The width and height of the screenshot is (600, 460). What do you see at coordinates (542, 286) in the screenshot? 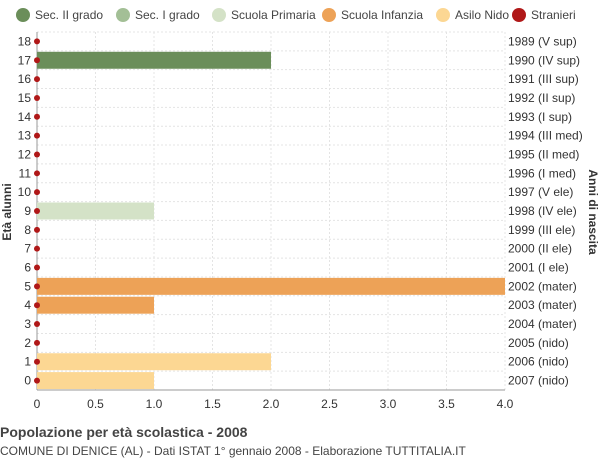
I see `birth-year-tick-label: 2002 (mater)` at bounding box center [542, 286].